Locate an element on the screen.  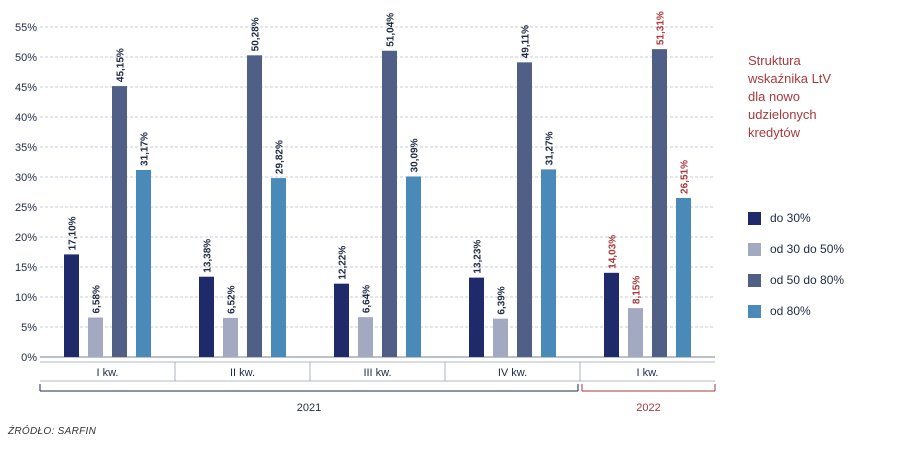
data-label: 8,15% is located at coordinates (637, 290).